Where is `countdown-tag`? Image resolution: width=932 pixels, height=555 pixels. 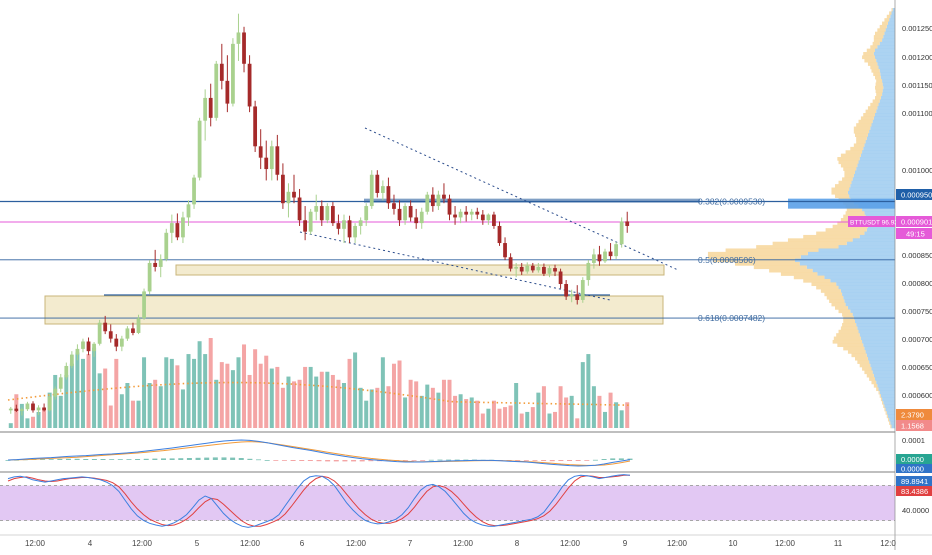
countdown-tag is located at coordinates (914, 233).